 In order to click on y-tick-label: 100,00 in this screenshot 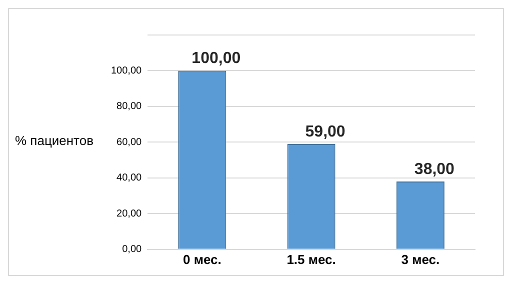, I will do `click(126, 70)`.